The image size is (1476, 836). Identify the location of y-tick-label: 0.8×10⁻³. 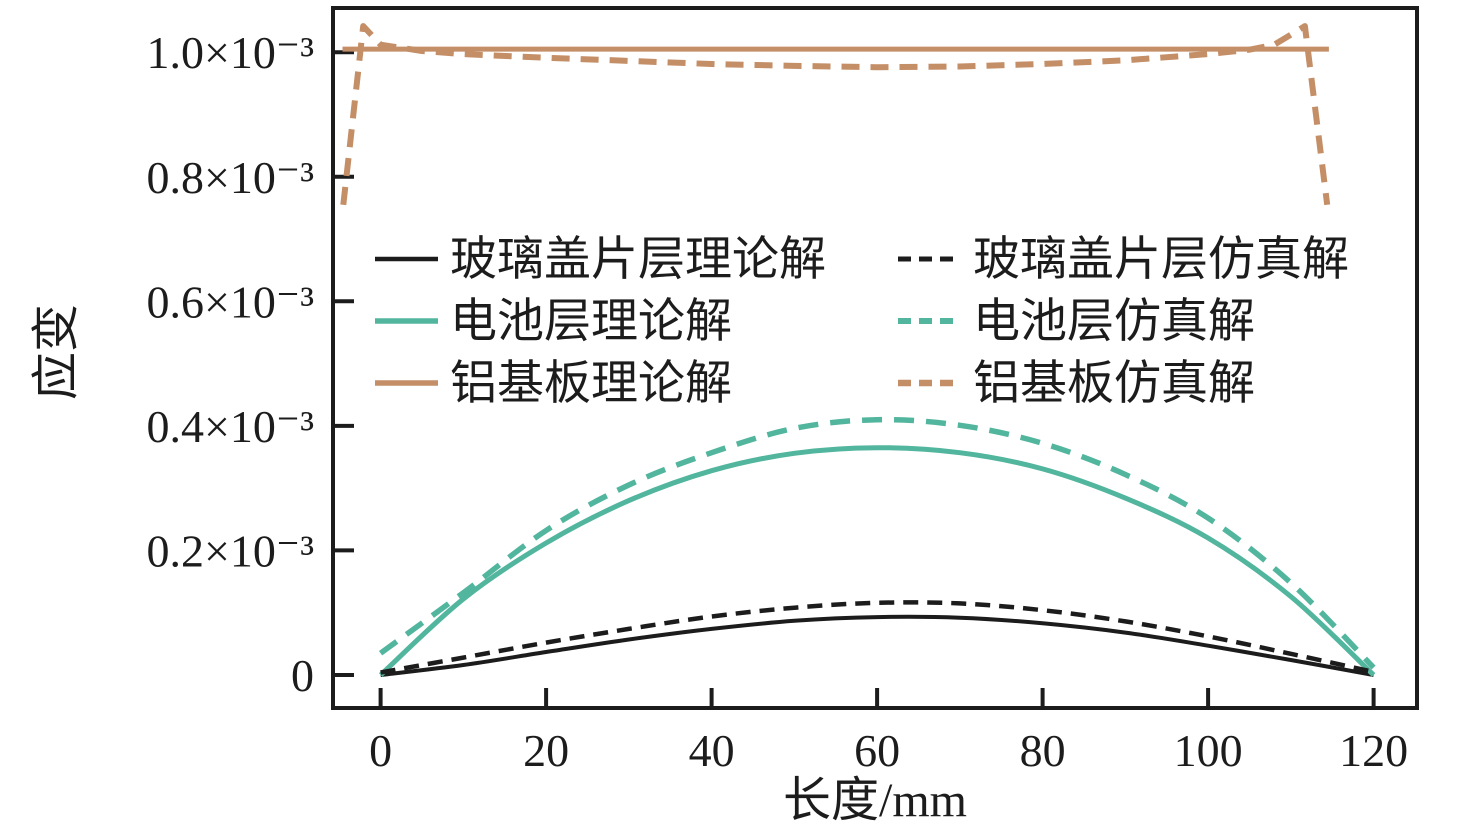
(230, 177).